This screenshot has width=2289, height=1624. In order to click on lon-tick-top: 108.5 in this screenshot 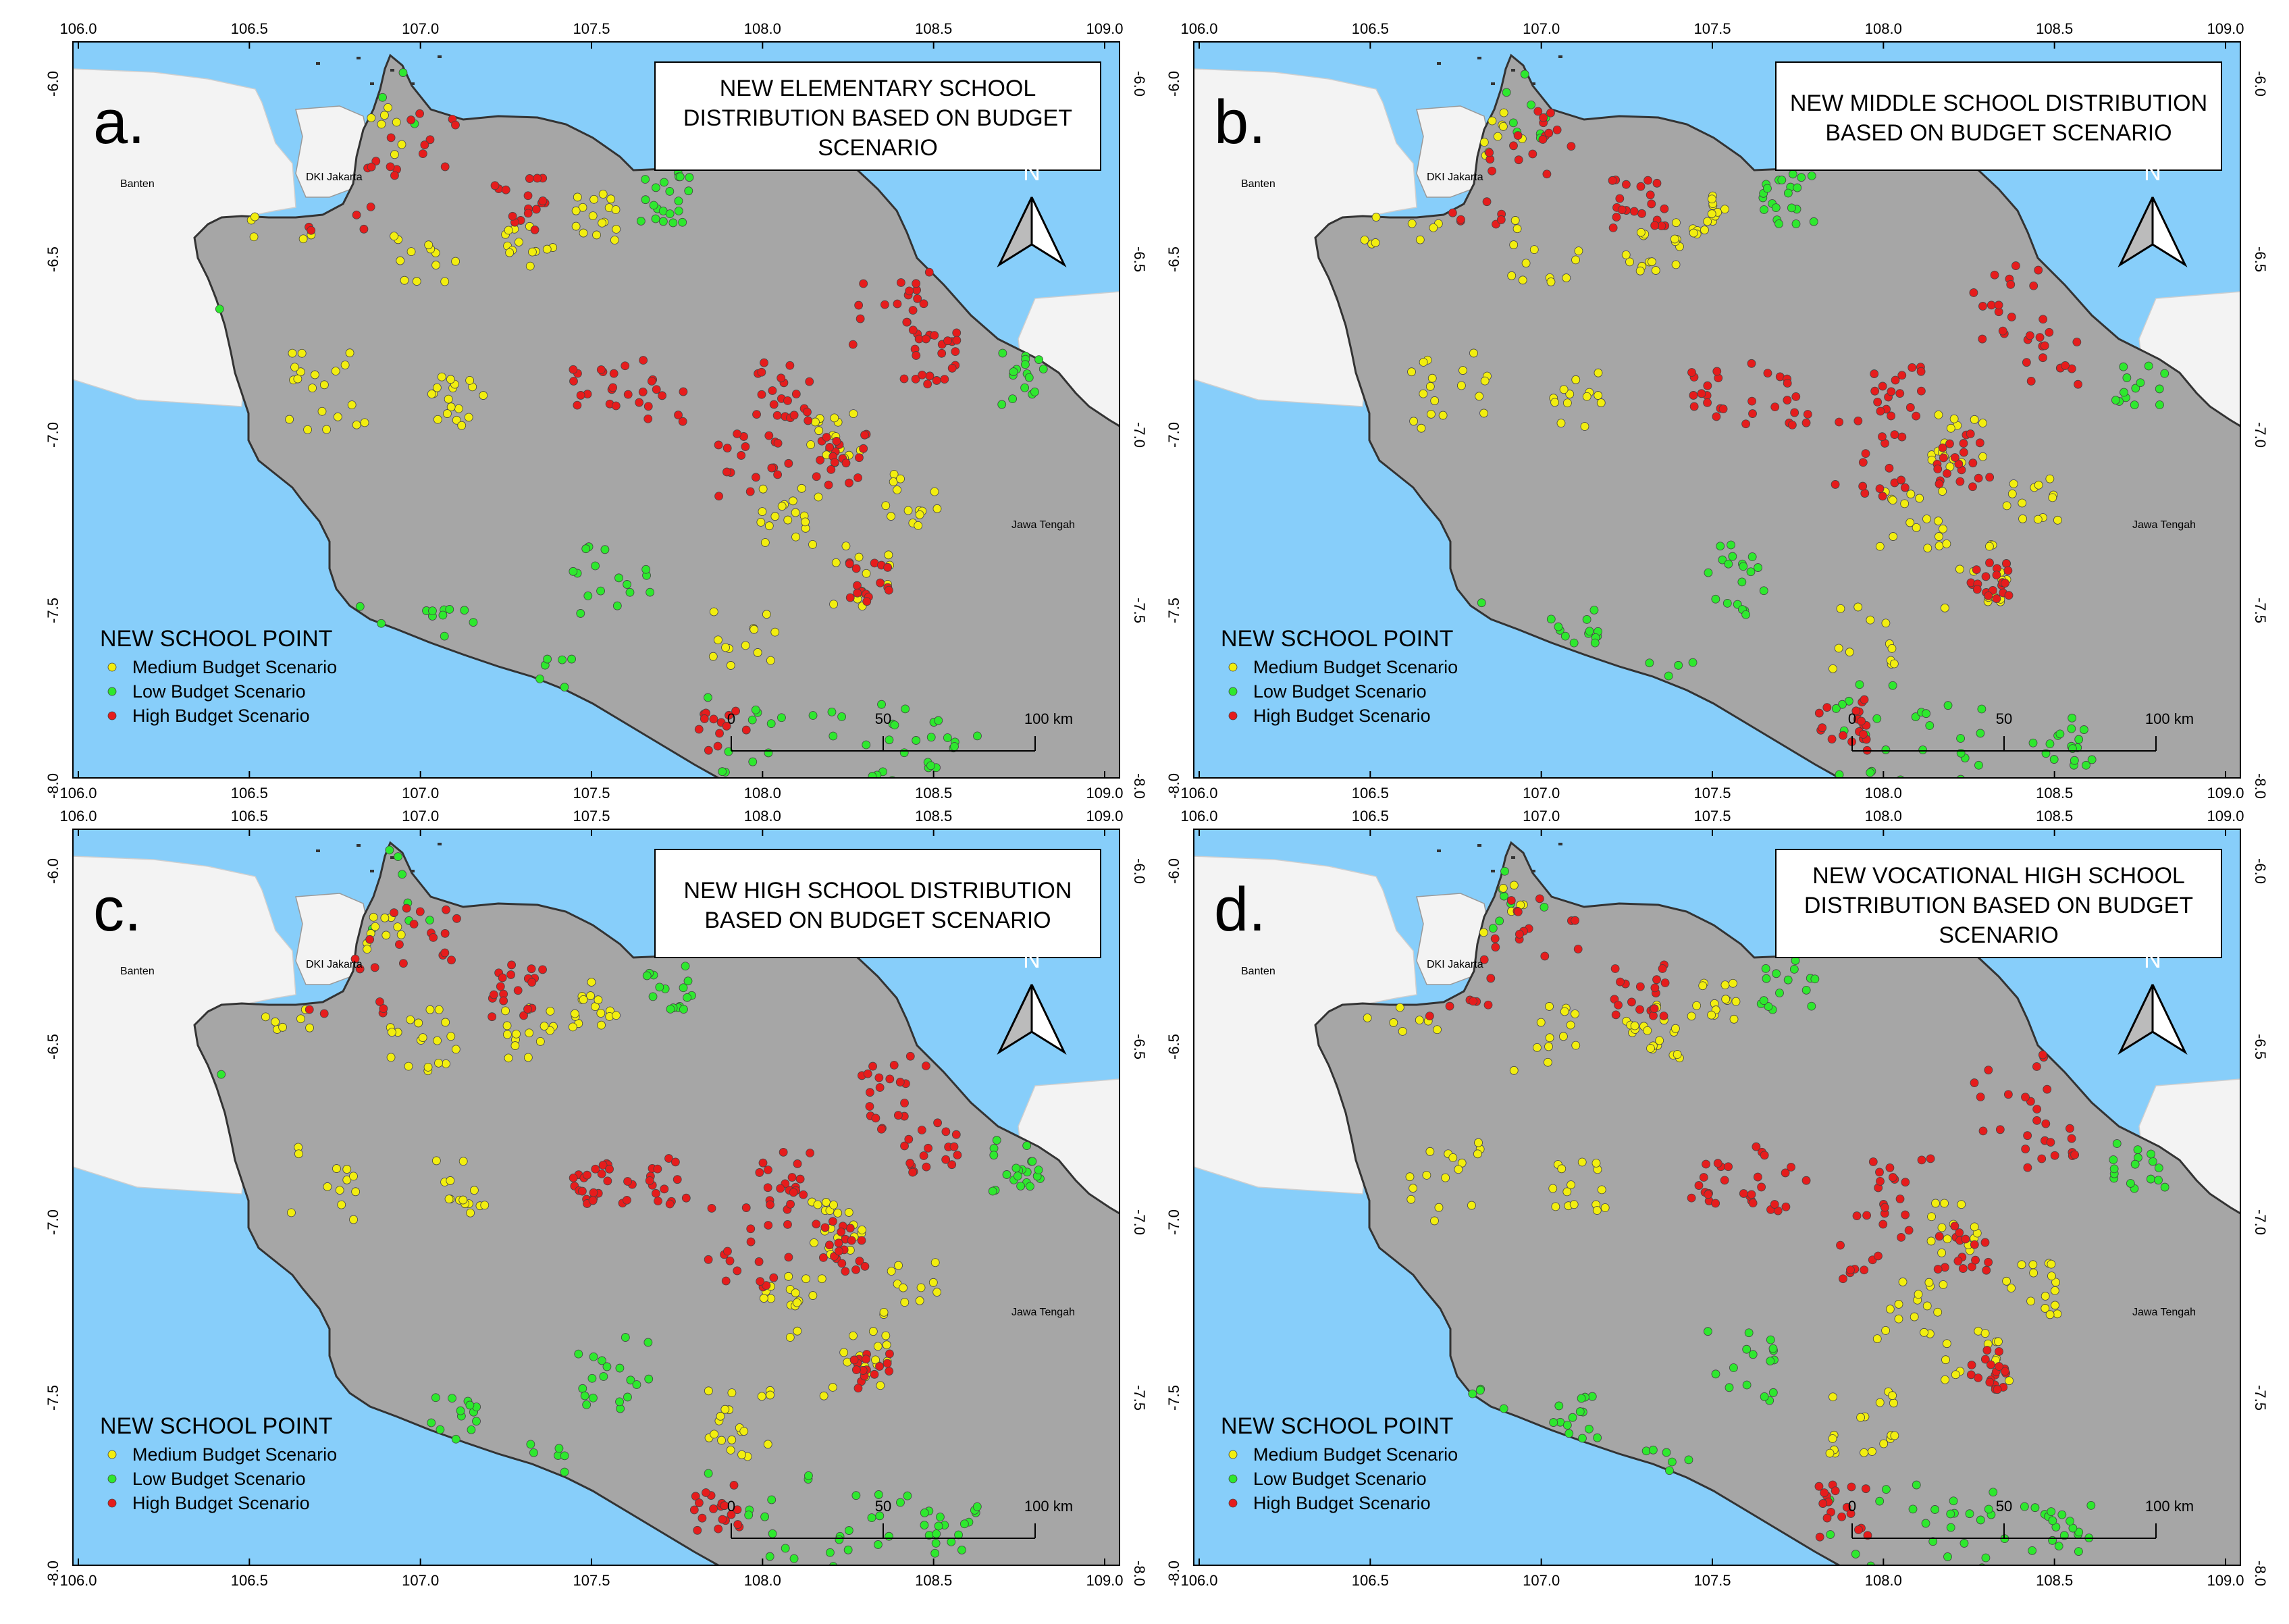, I will do `click(2054, 816)`.